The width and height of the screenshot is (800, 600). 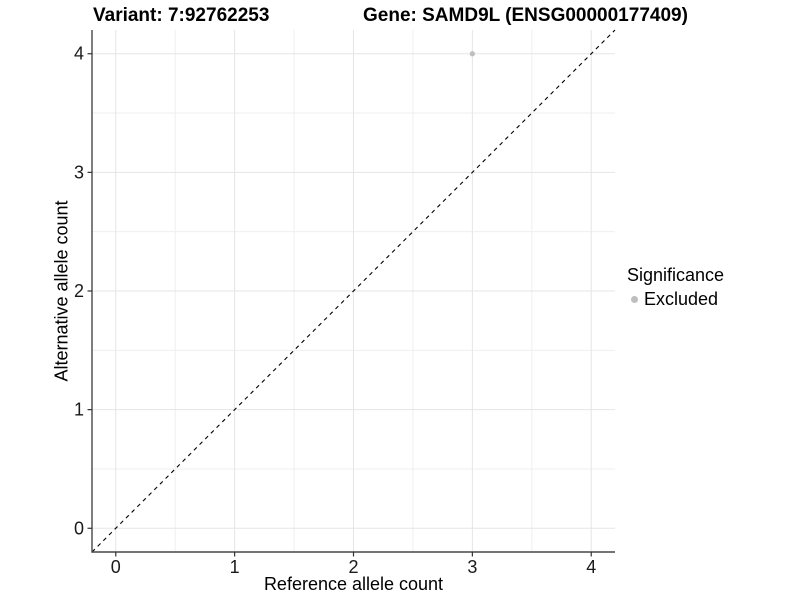 What do you see at coordinates (79, 528) in the screenshot?
I see `y-tick-label: 0` at bounding box center [79, 528].